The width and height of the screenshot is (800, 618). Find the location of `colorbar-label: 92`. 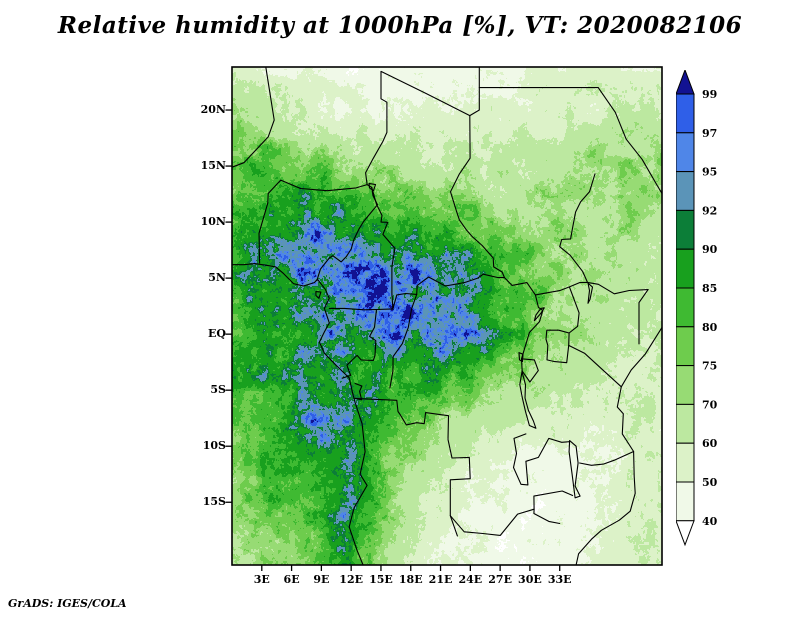

colorbar-label: 92 is located at coordinates (709, 210).